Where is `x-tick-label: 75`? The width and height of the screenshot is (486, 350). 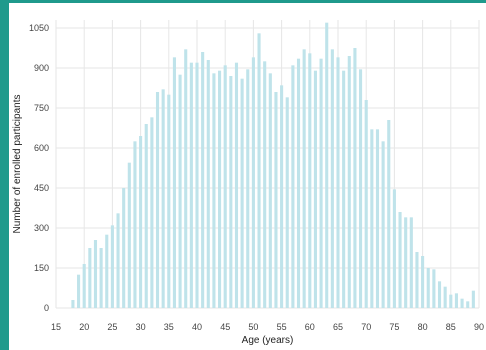 x-tick-label: 75 is located at coordinates (394, 327).